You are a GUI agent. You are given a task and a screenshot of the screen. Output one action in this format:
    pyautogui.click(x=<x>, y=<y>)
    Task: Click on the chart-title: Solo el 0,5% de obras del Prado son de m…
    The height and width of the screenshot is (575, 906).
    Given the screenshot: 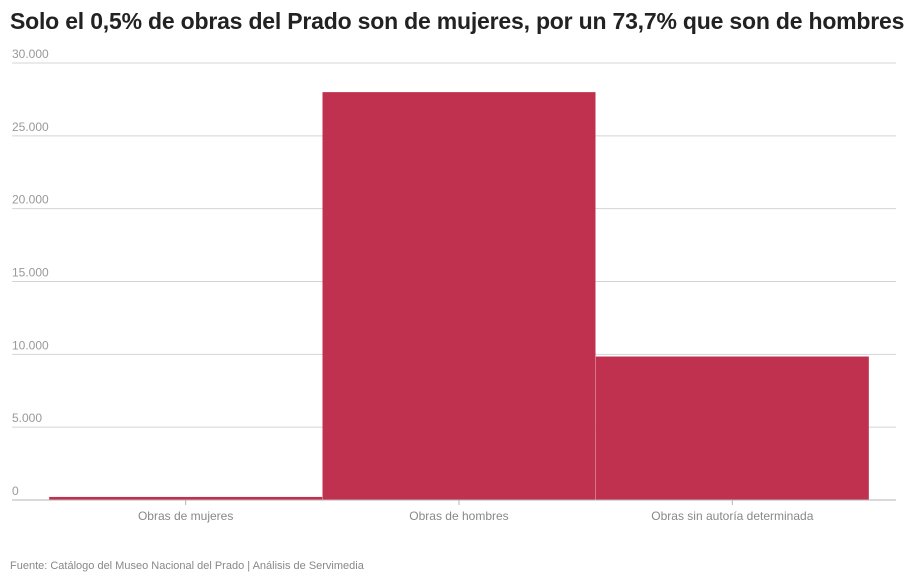 What is the action you would take?
    pyautogui.click(x=457, y=21)
    